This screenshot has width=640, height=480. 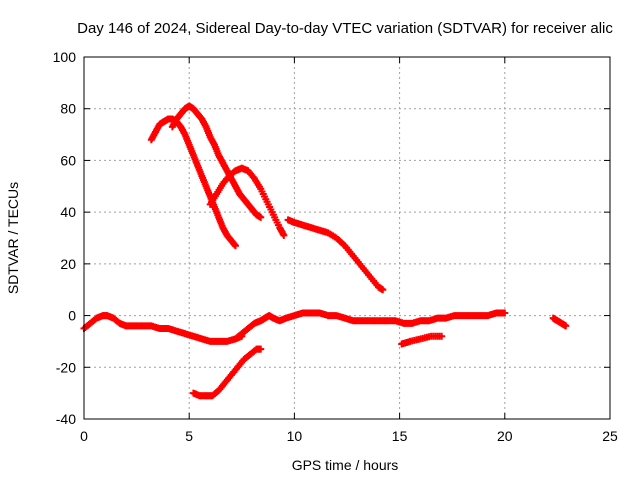 I want to click on y-tick-label: 60, so click(x=68, y=160).